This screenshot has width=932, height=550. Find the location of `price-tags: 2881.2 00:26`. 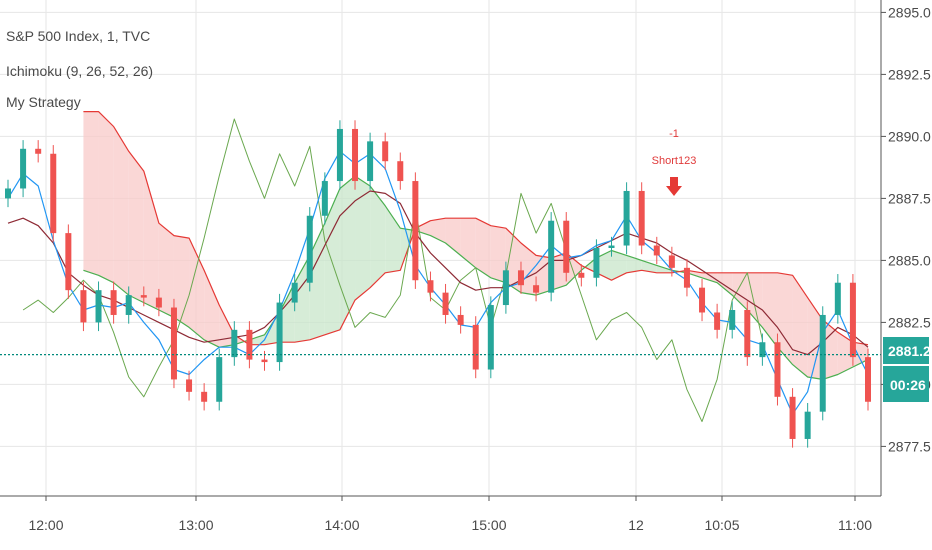

price-tags: 2881.2 00:26 is located at coordinates (907, 369).